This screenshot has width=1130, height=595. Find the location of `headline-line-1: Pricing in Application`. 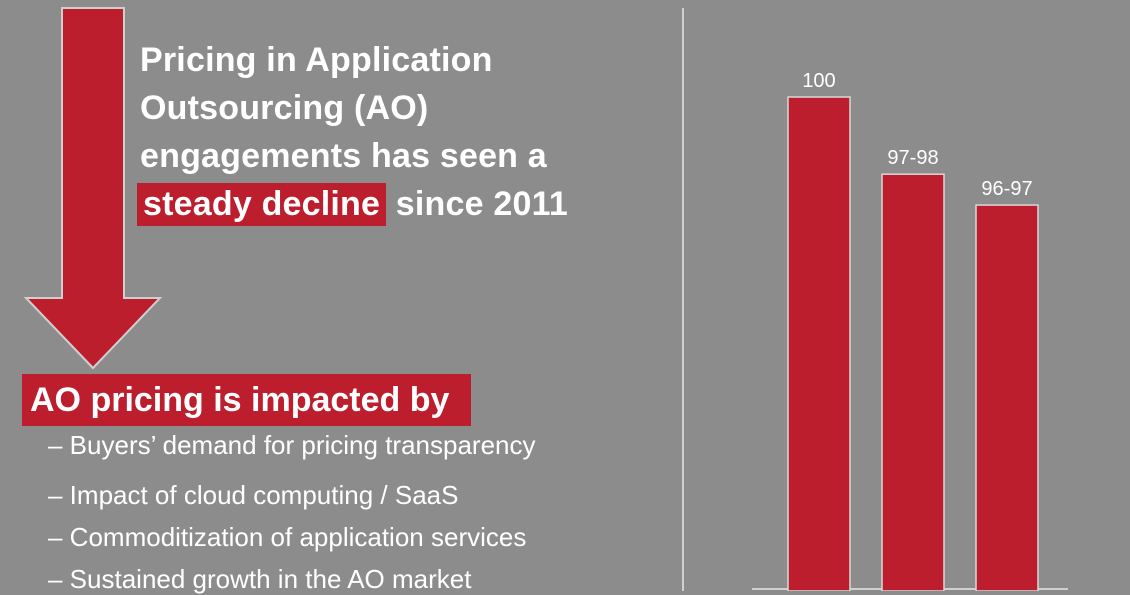

headline-line-1: Pricing in Application is located at coordinates (316, 60).